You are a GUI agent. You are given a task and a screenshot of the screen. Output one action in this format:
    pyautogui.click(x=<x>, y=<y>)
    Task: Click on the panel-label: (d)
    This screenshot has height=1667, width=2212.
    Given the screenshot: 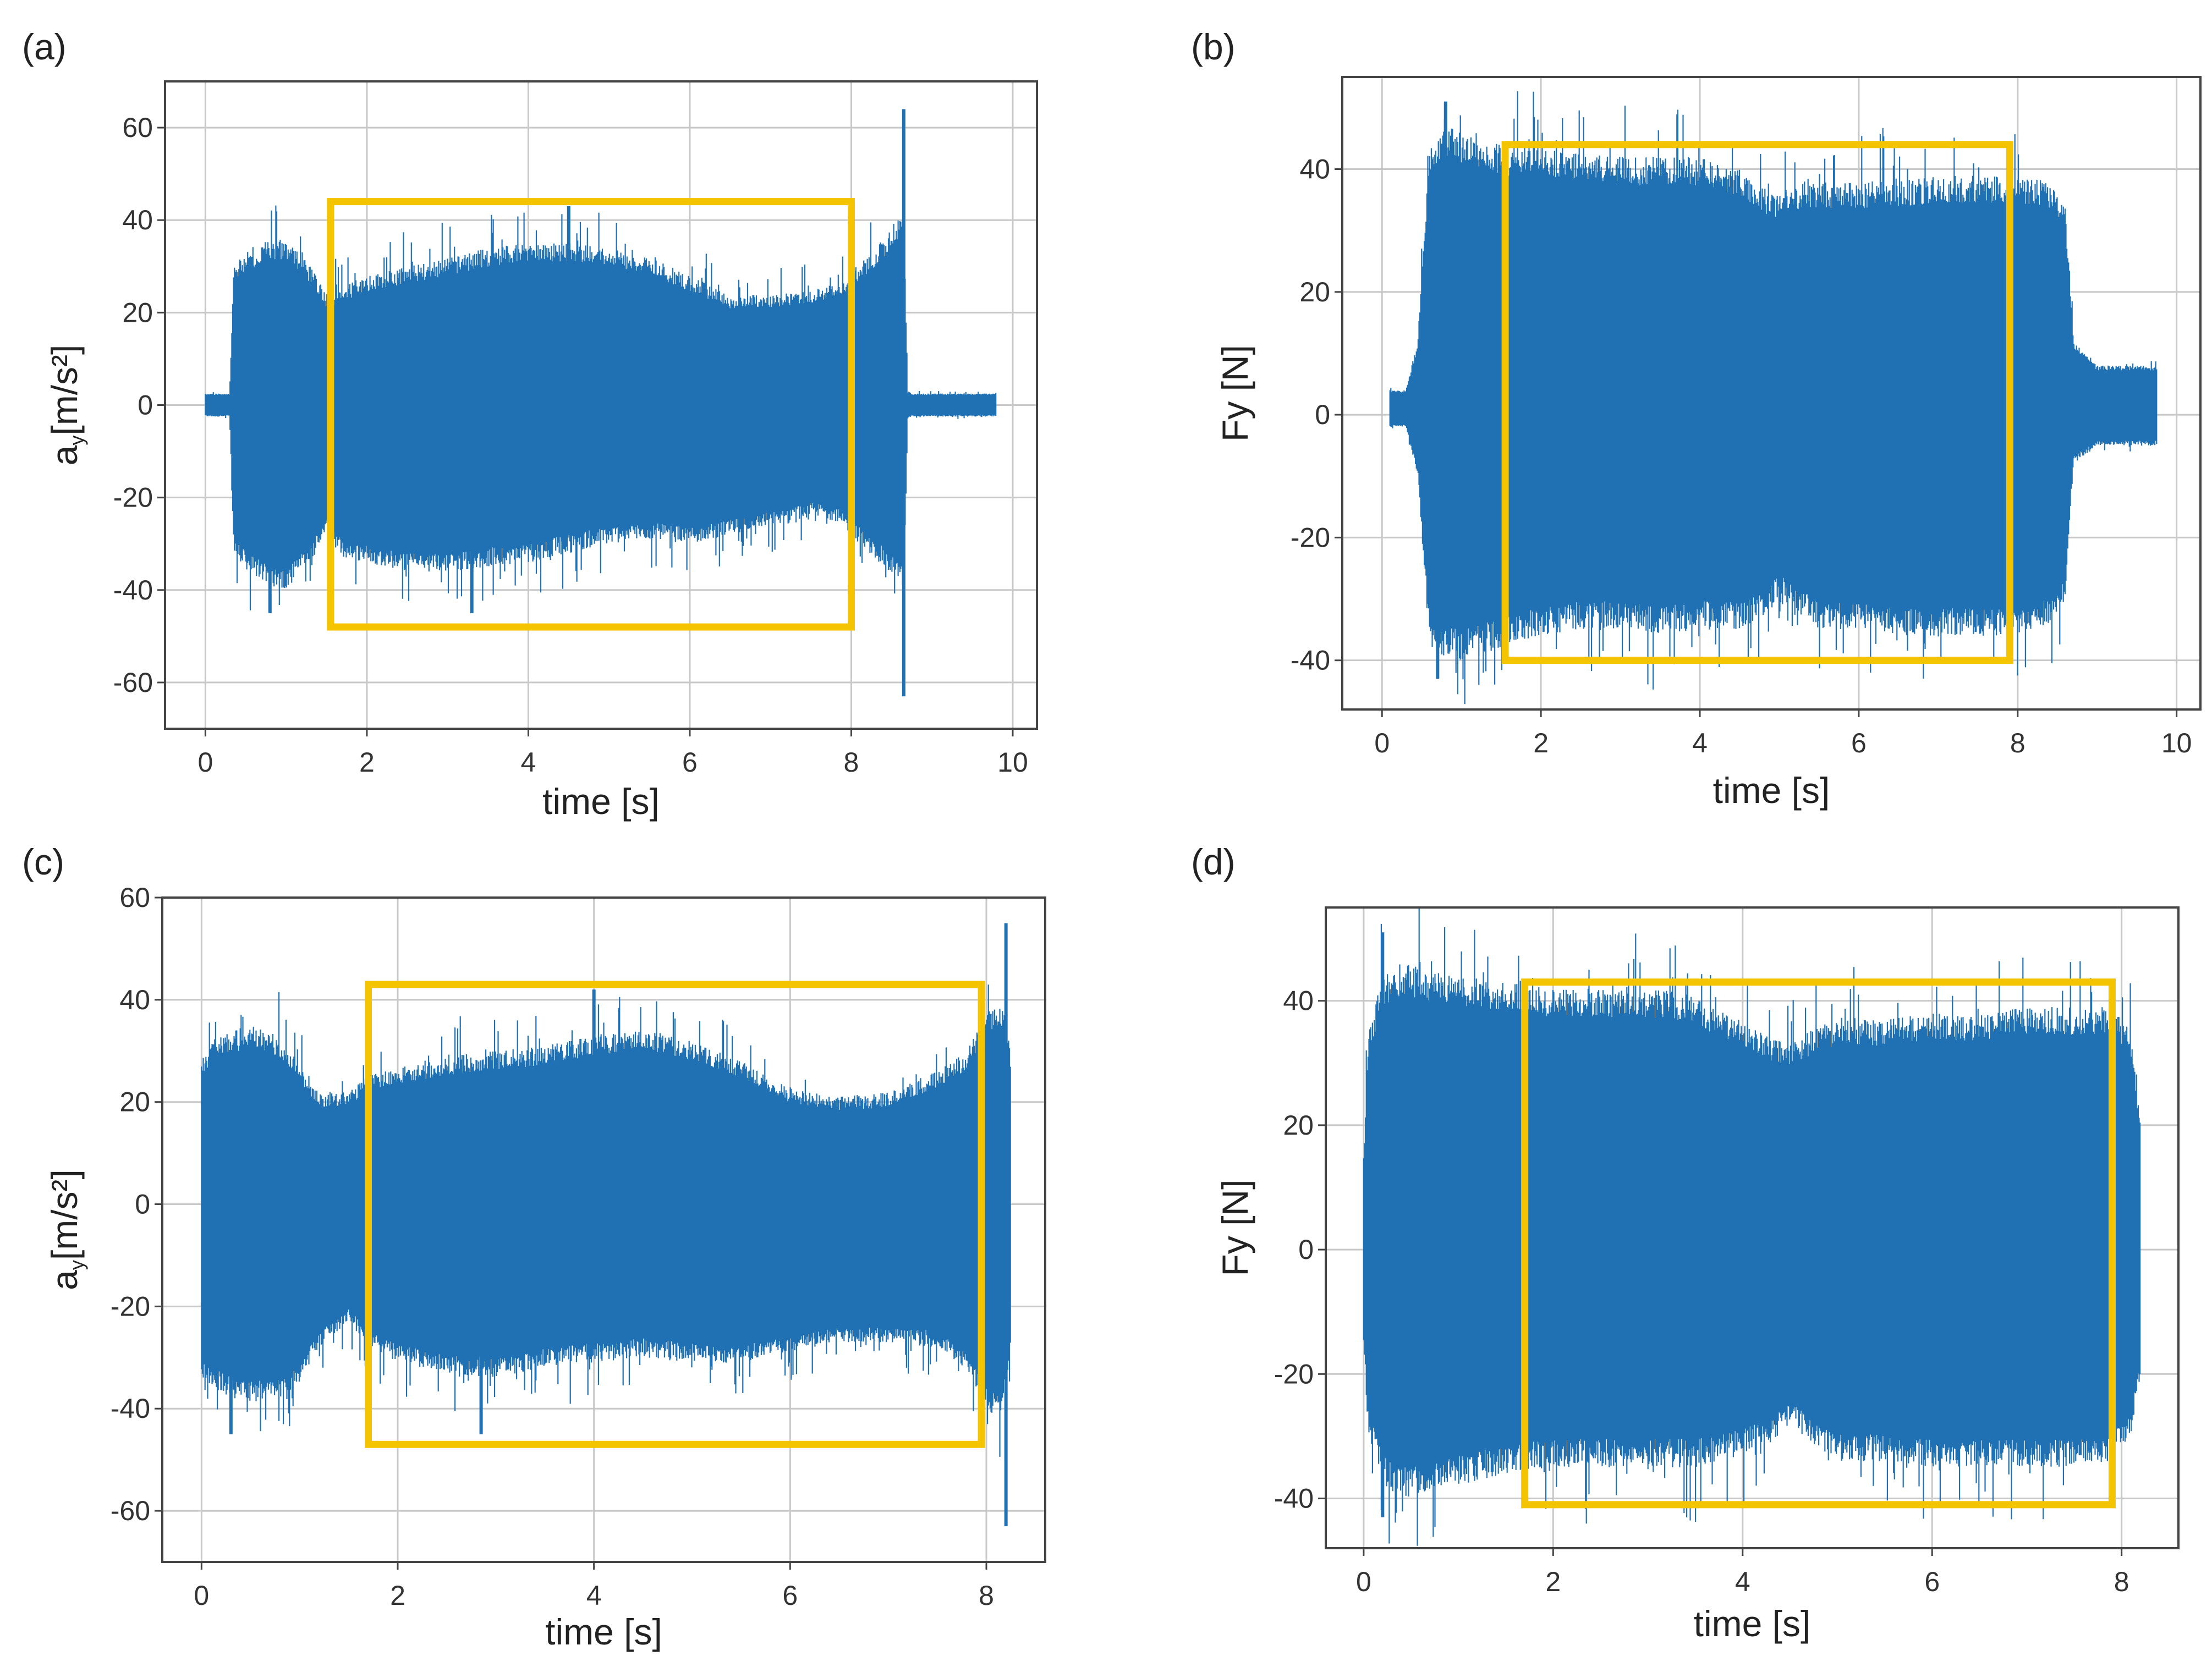 What is the action you would take?
    pyautogui.click(x=1213, y=861)
    